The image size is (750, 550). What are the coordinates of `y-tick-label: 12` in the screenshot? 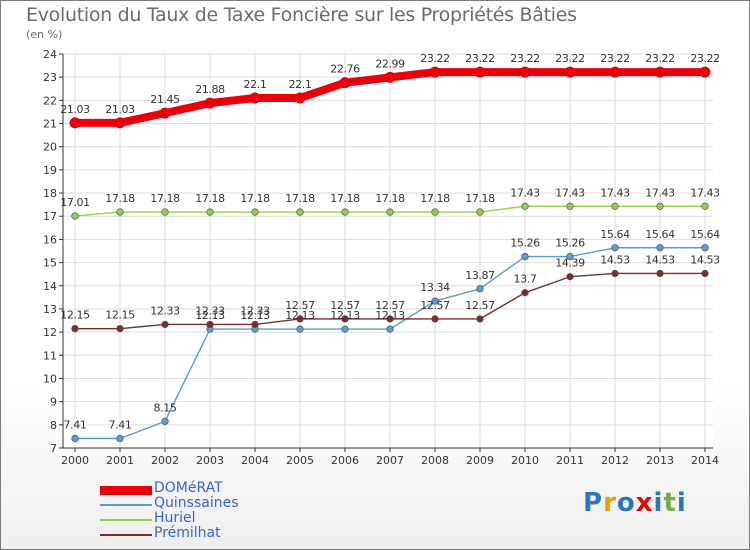 It's located at (50, 332).